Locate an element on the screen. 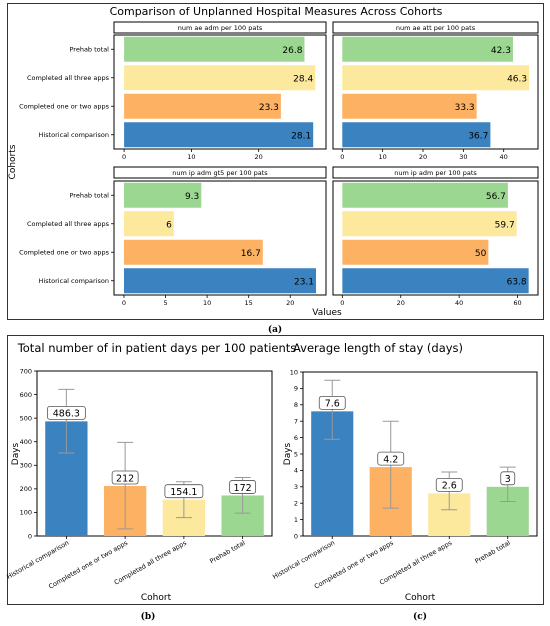 The image size is (550, 626). y-tick-label: Historical comparison is located at coordinates (74, 135).